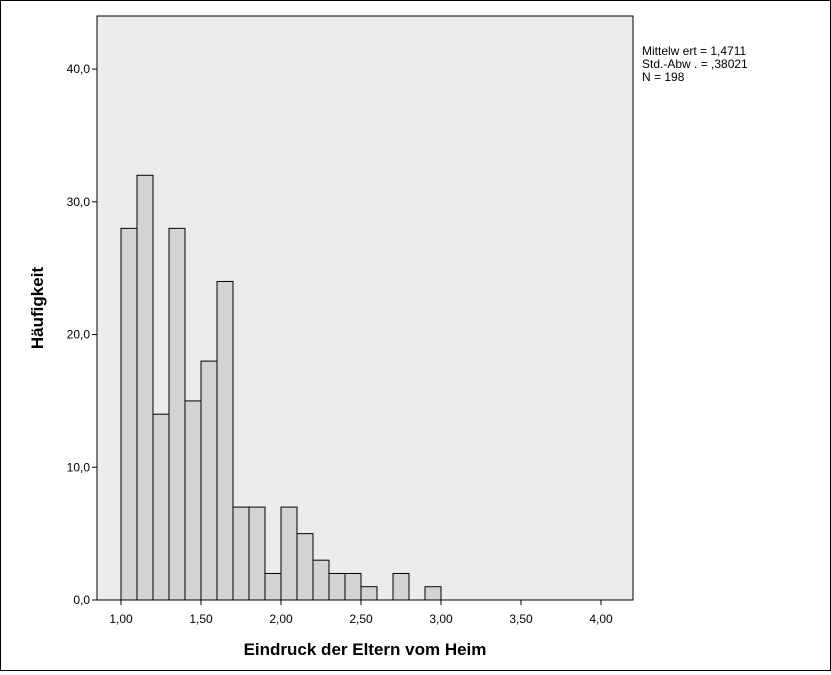  What do you see at coordinates (121, 619) in the screenshot?
I see `x-tick-label: 1,00` at bounding box center [121, 619].